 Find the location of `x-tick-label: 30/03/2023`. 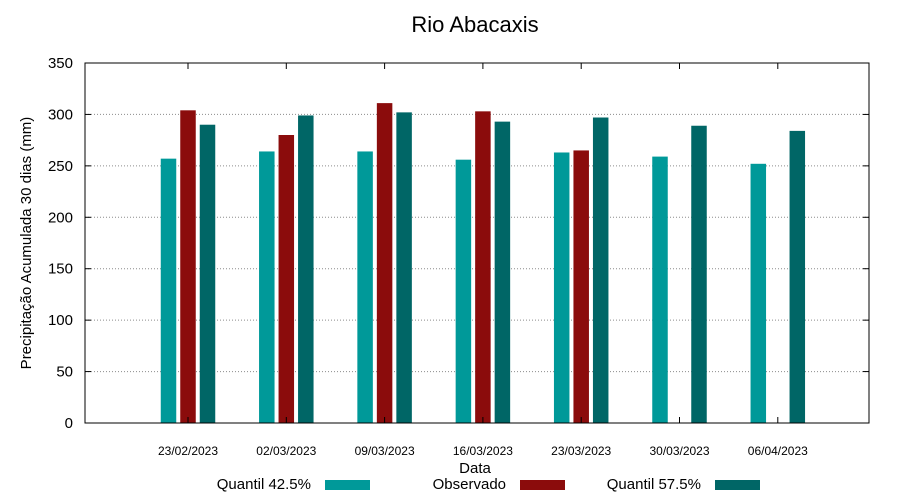

x-tick-label: 30/03/2023 is located at coordinates (679, 451).